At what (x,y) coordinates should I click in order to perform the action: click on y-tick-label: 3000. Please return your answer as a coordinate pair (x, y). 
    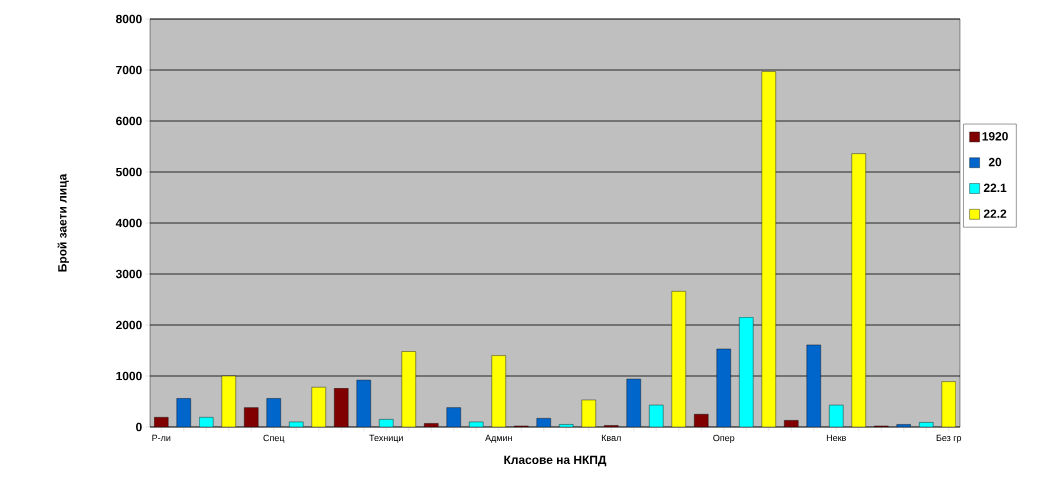
    Looking at the image, I should click on (128, 274).